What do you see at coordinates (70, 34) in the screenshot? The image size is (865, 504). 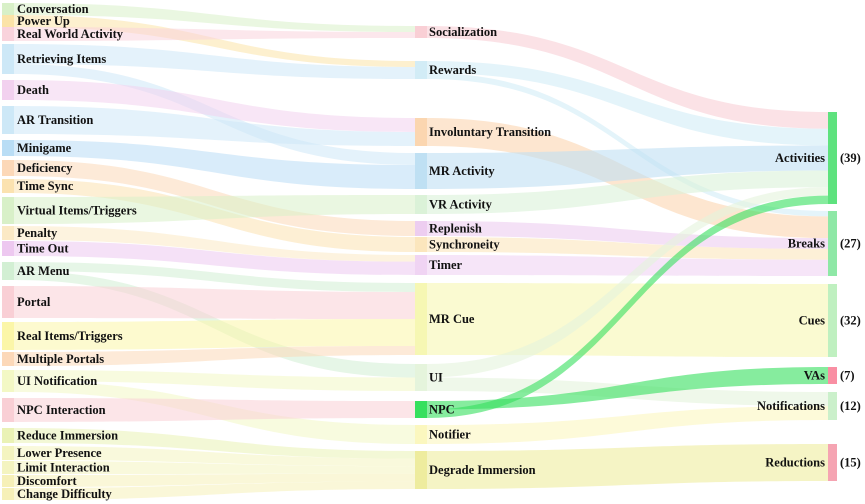 I see `node-label-real_world_activity: Real World Activity` at bounding box center [70, 34].